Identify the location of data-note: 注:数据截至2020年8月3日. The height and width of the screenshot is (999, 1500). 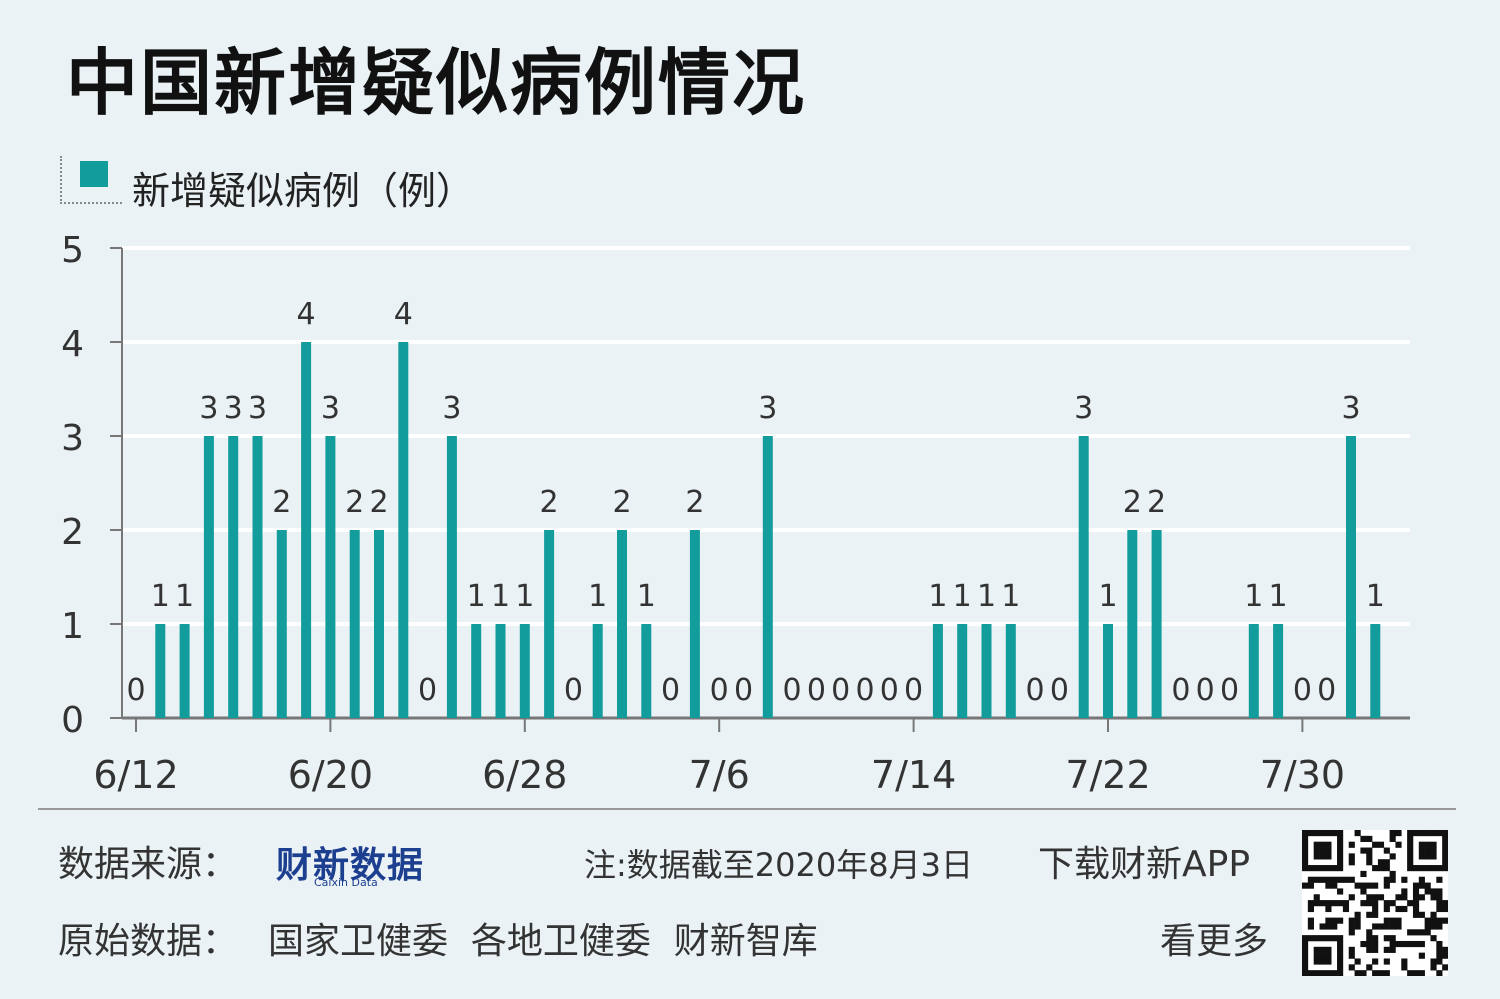
(778, 865).